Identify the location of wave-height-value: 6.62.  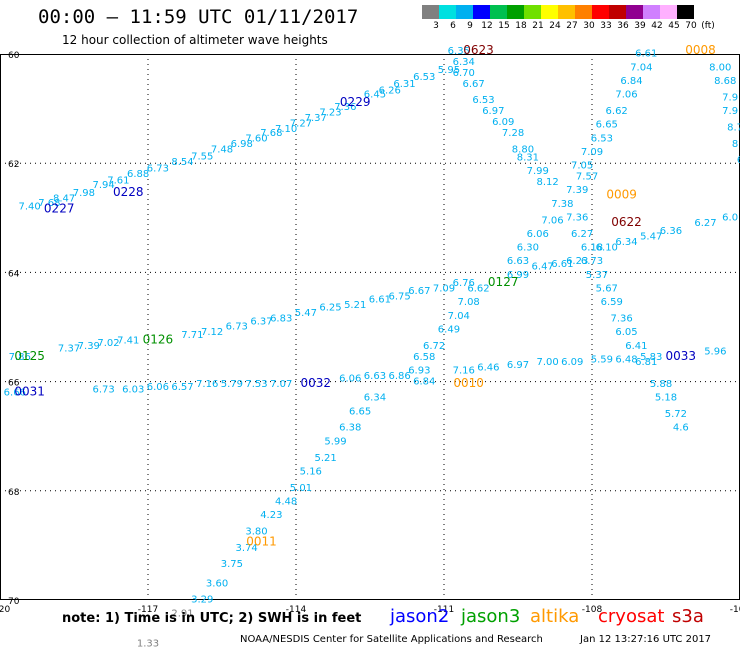
(478, 289).